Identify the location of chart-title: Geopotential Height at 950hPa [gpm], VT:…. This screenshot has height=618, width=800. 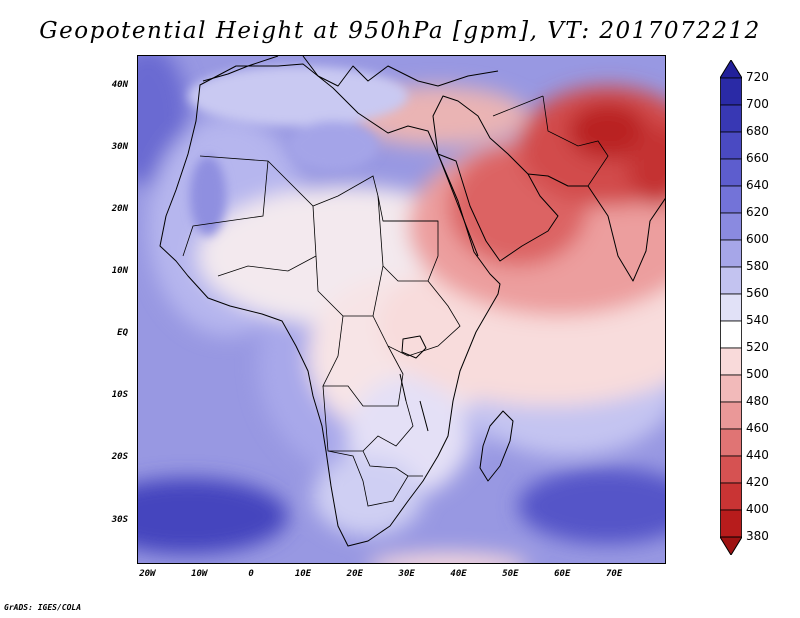
(400, 31).